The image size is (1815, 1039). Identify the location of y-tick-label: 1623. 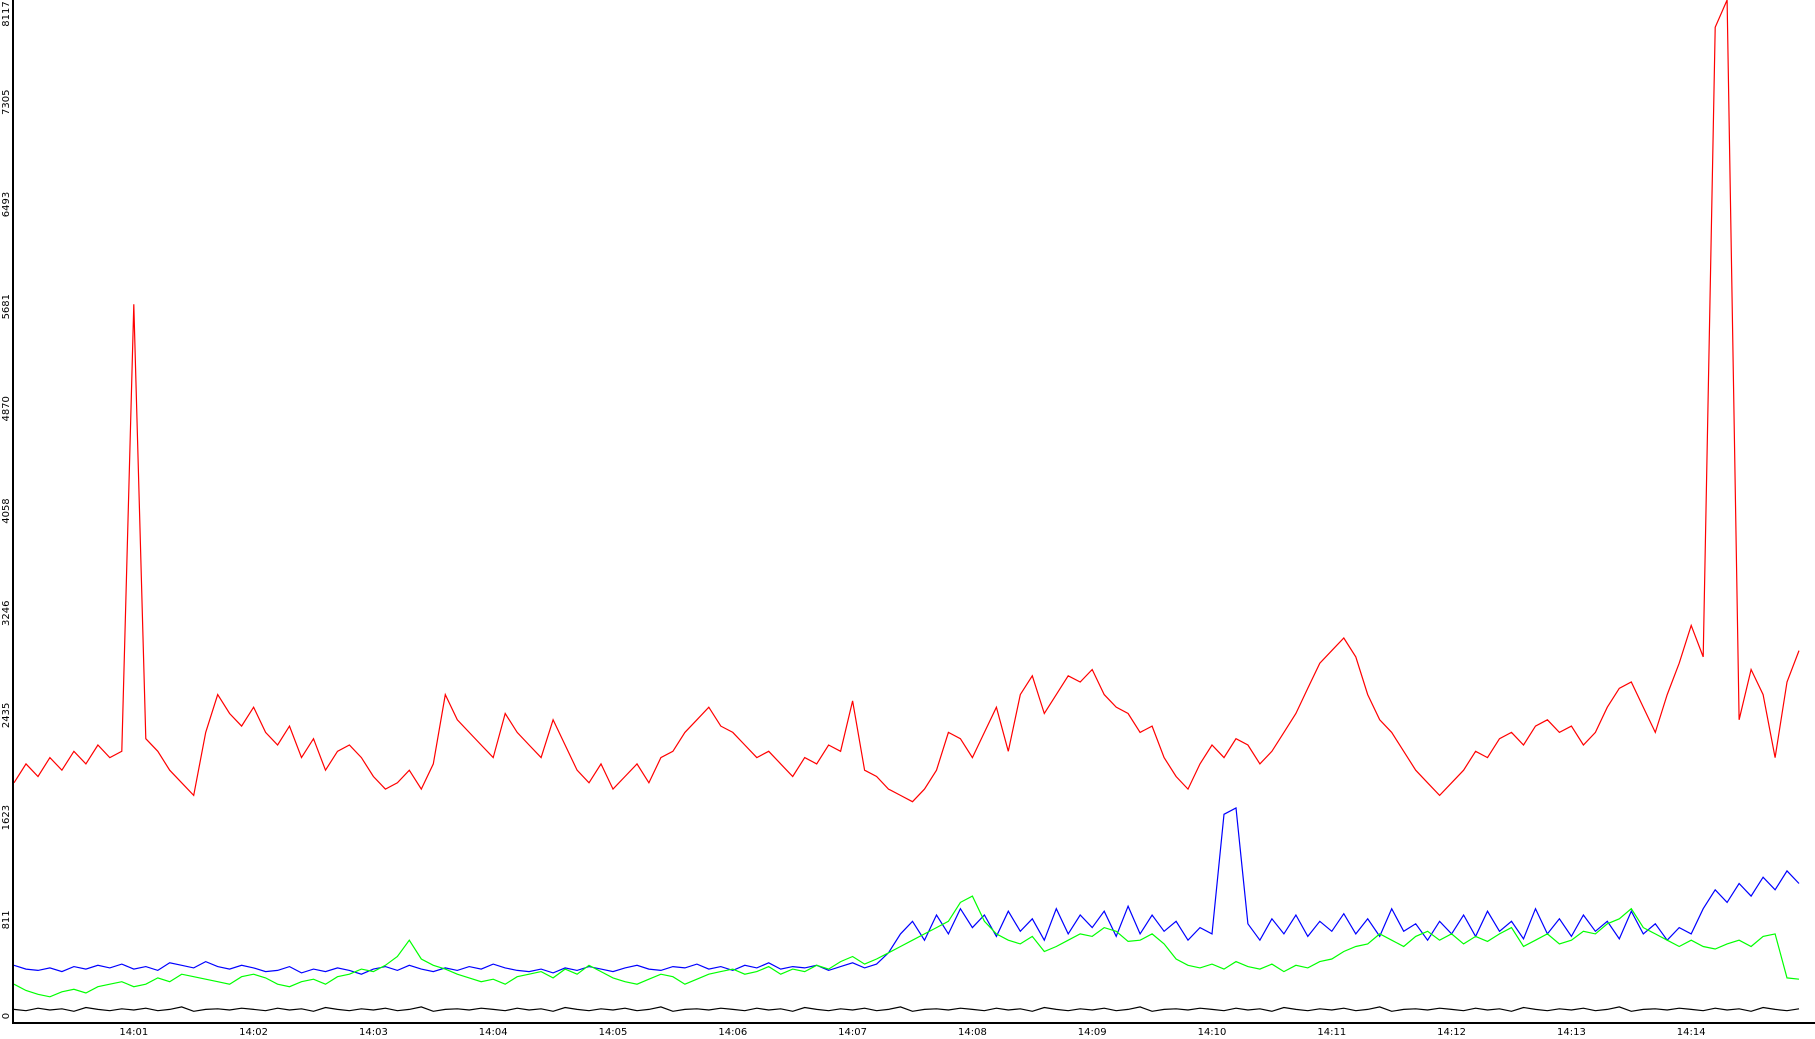
(6, 817).